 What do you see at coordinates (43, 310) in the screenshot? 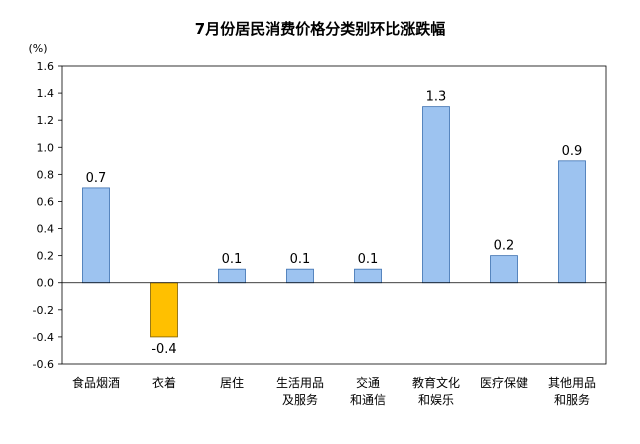
I see `y-tick-label: -0.2` at bounding box center [43, 310].